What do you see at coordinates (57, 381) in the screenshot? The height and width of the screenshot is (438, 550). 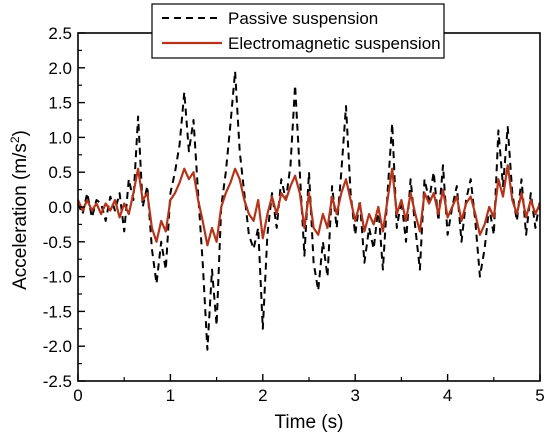 I see `y-tick-label: -2.5` at bounding box center [57, 381].